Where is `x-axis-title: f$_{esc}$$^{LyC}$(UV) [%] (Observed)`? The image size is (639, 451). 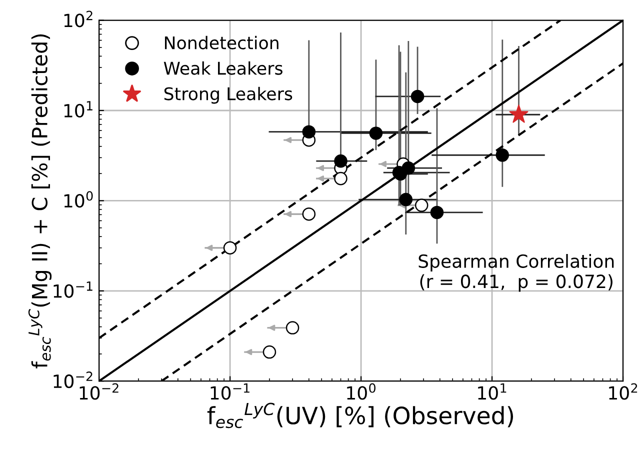
x-axis-title: f$_{esc}$$^{LyC}$(UV) [%] (Observed) is located at coordinates (360, 415).